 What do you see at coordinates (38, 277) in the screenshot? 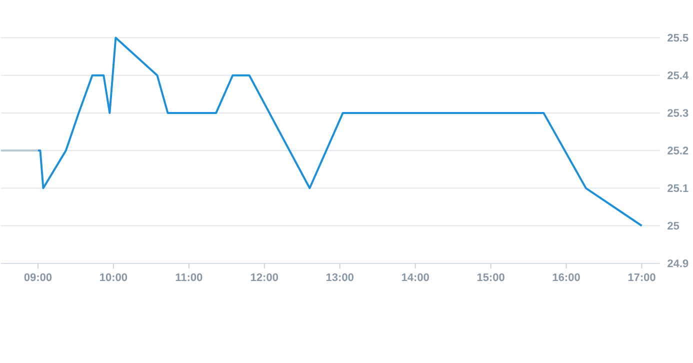
I see `x-tick-label: 09:00` at bounding box center [38, 277].